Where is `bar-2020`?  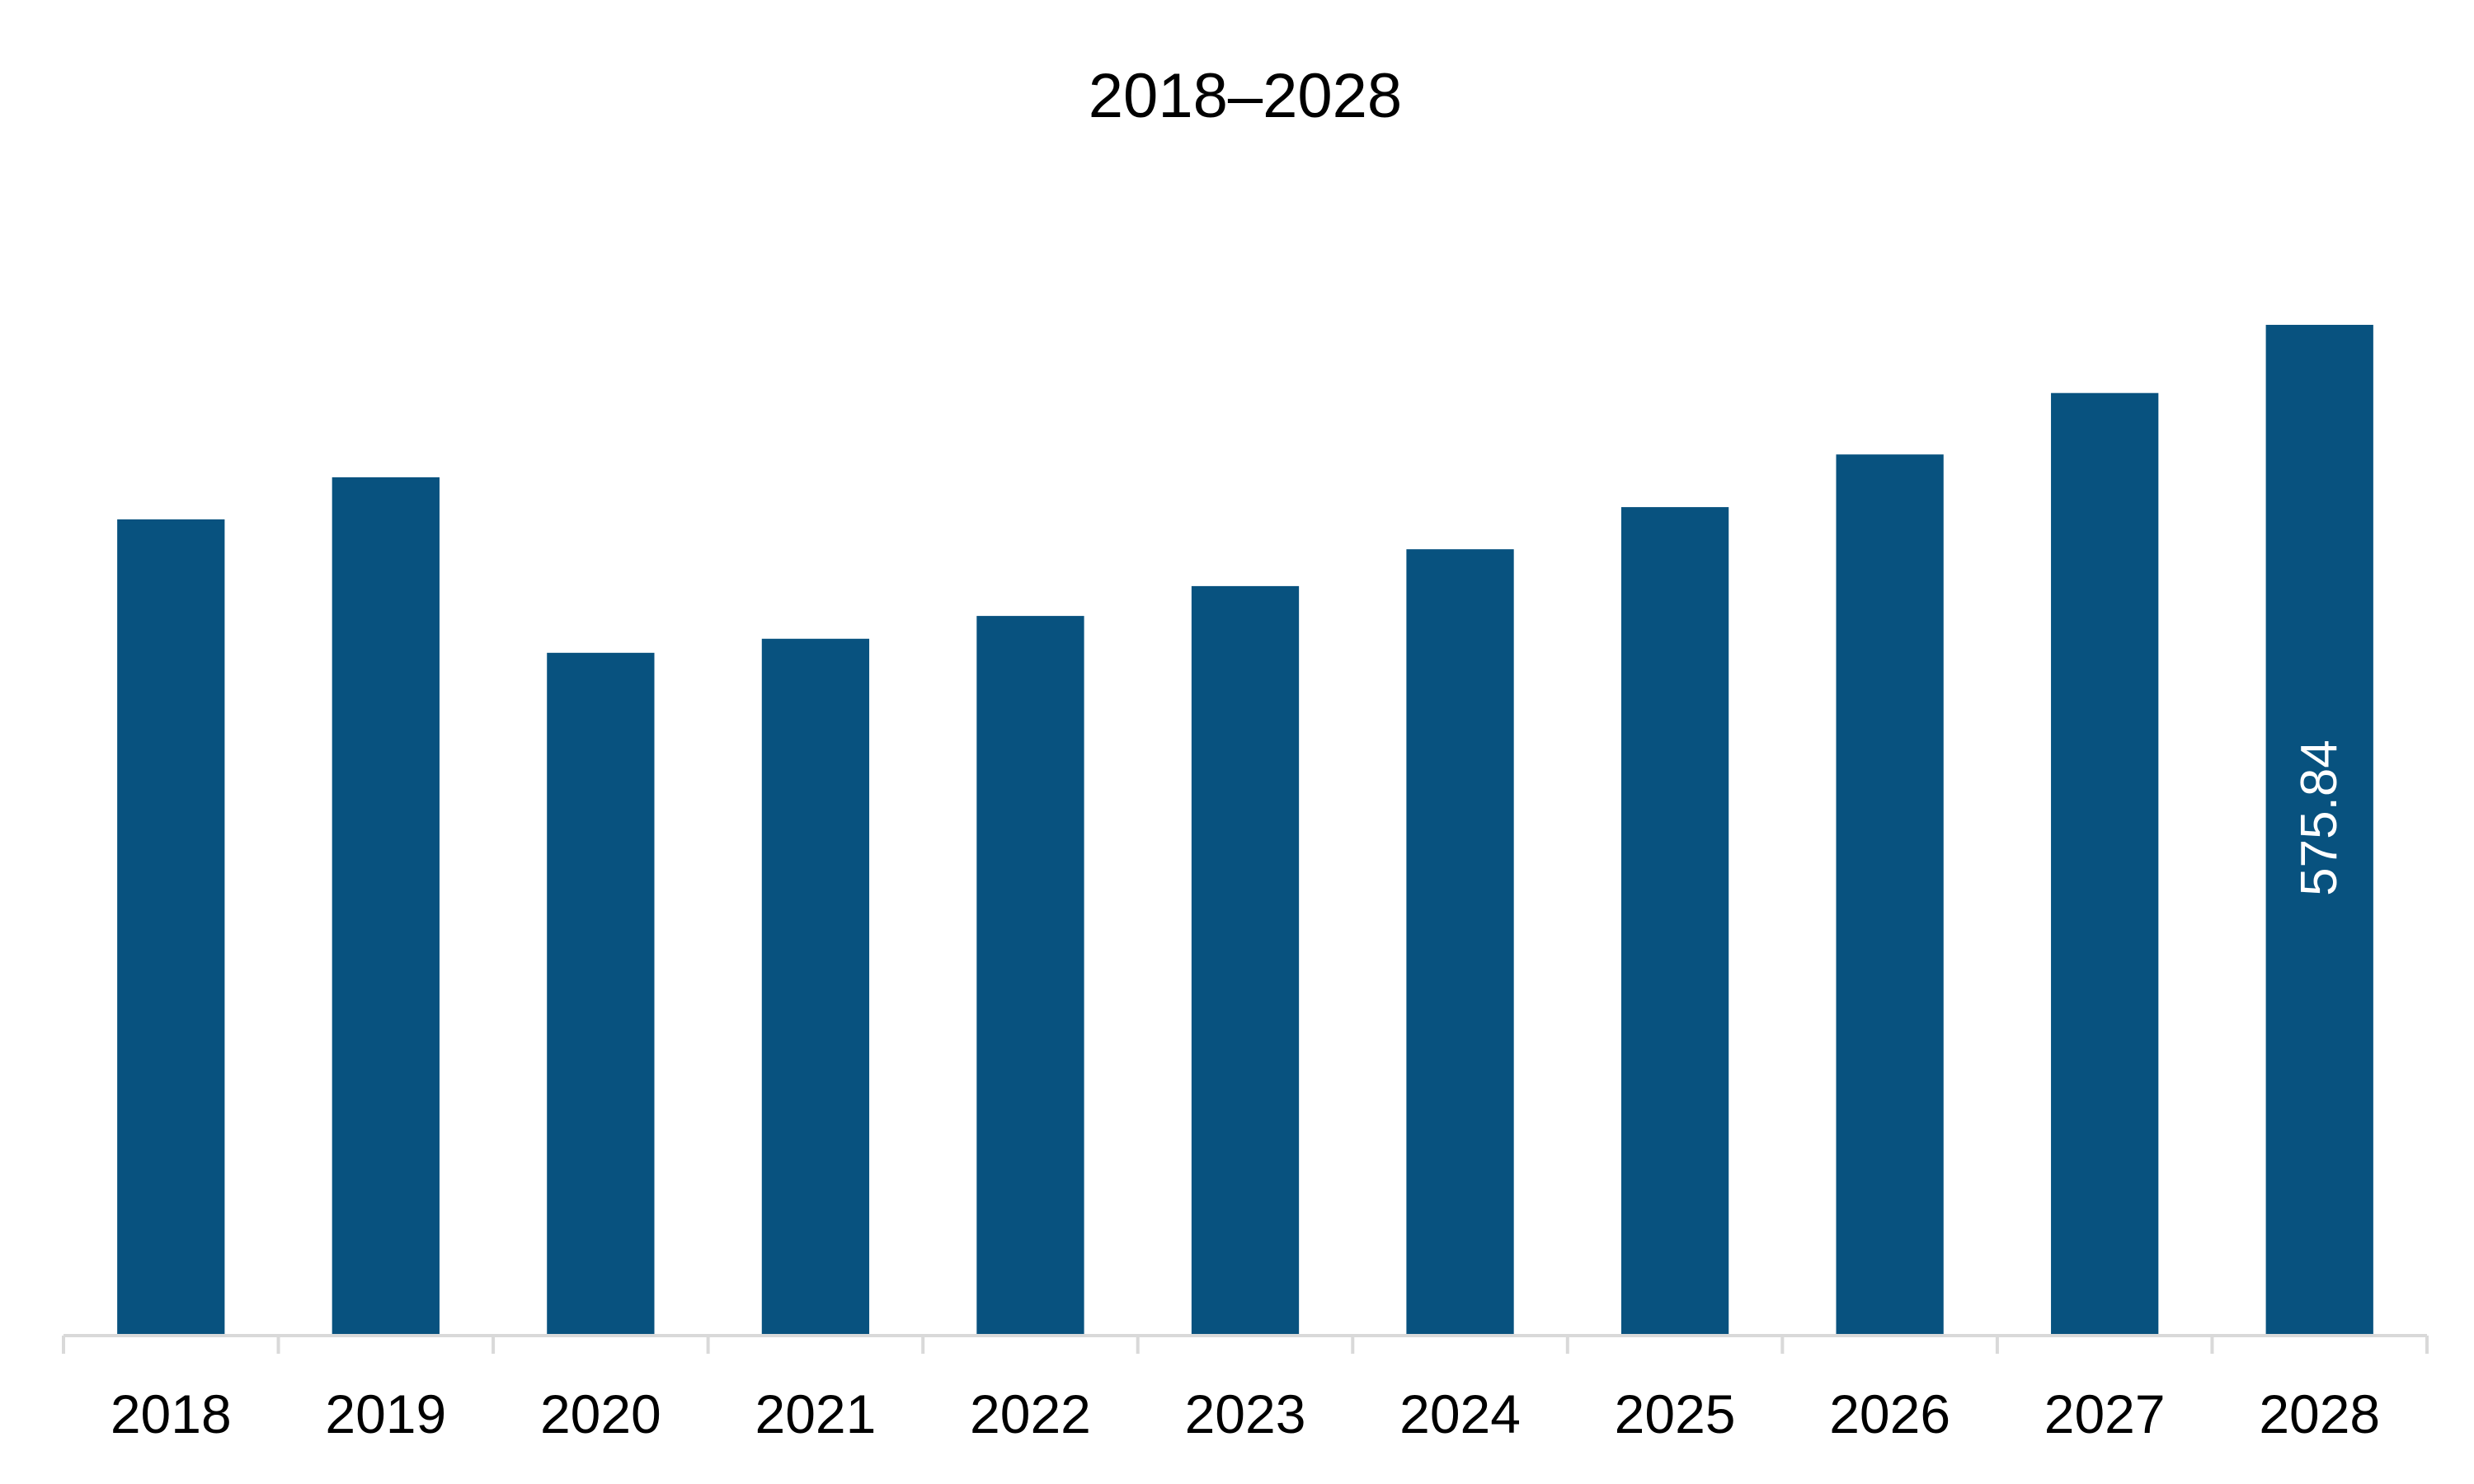 bar-2020 is located at coordinates (601, 994).